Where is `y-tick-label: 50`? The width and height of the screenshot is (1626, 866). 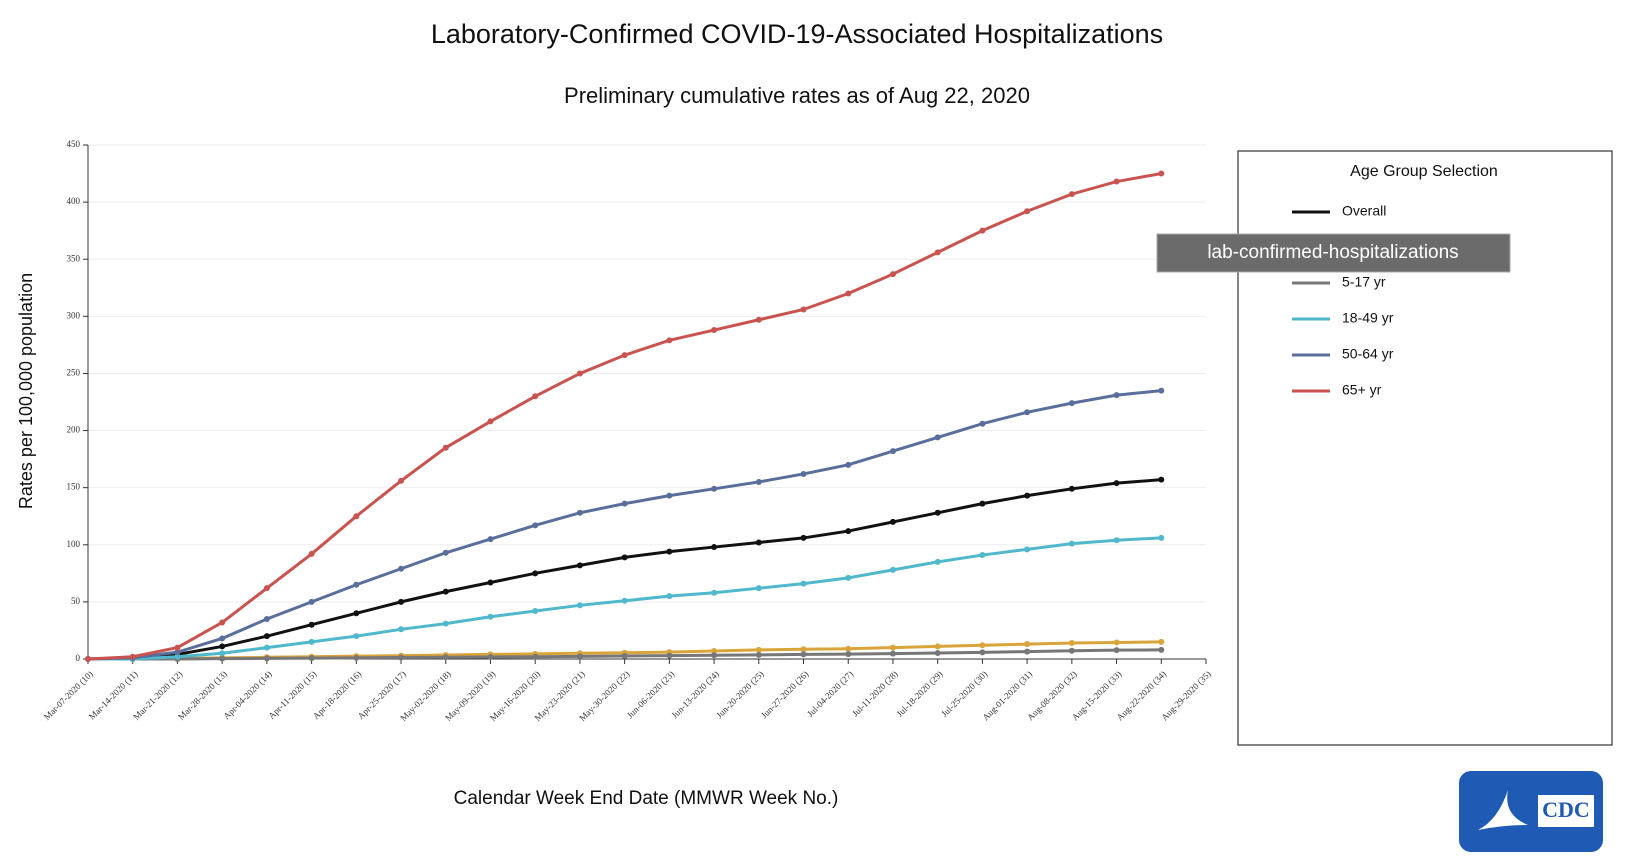
y-tick-label: 50 is located at coordinates (76, 601).